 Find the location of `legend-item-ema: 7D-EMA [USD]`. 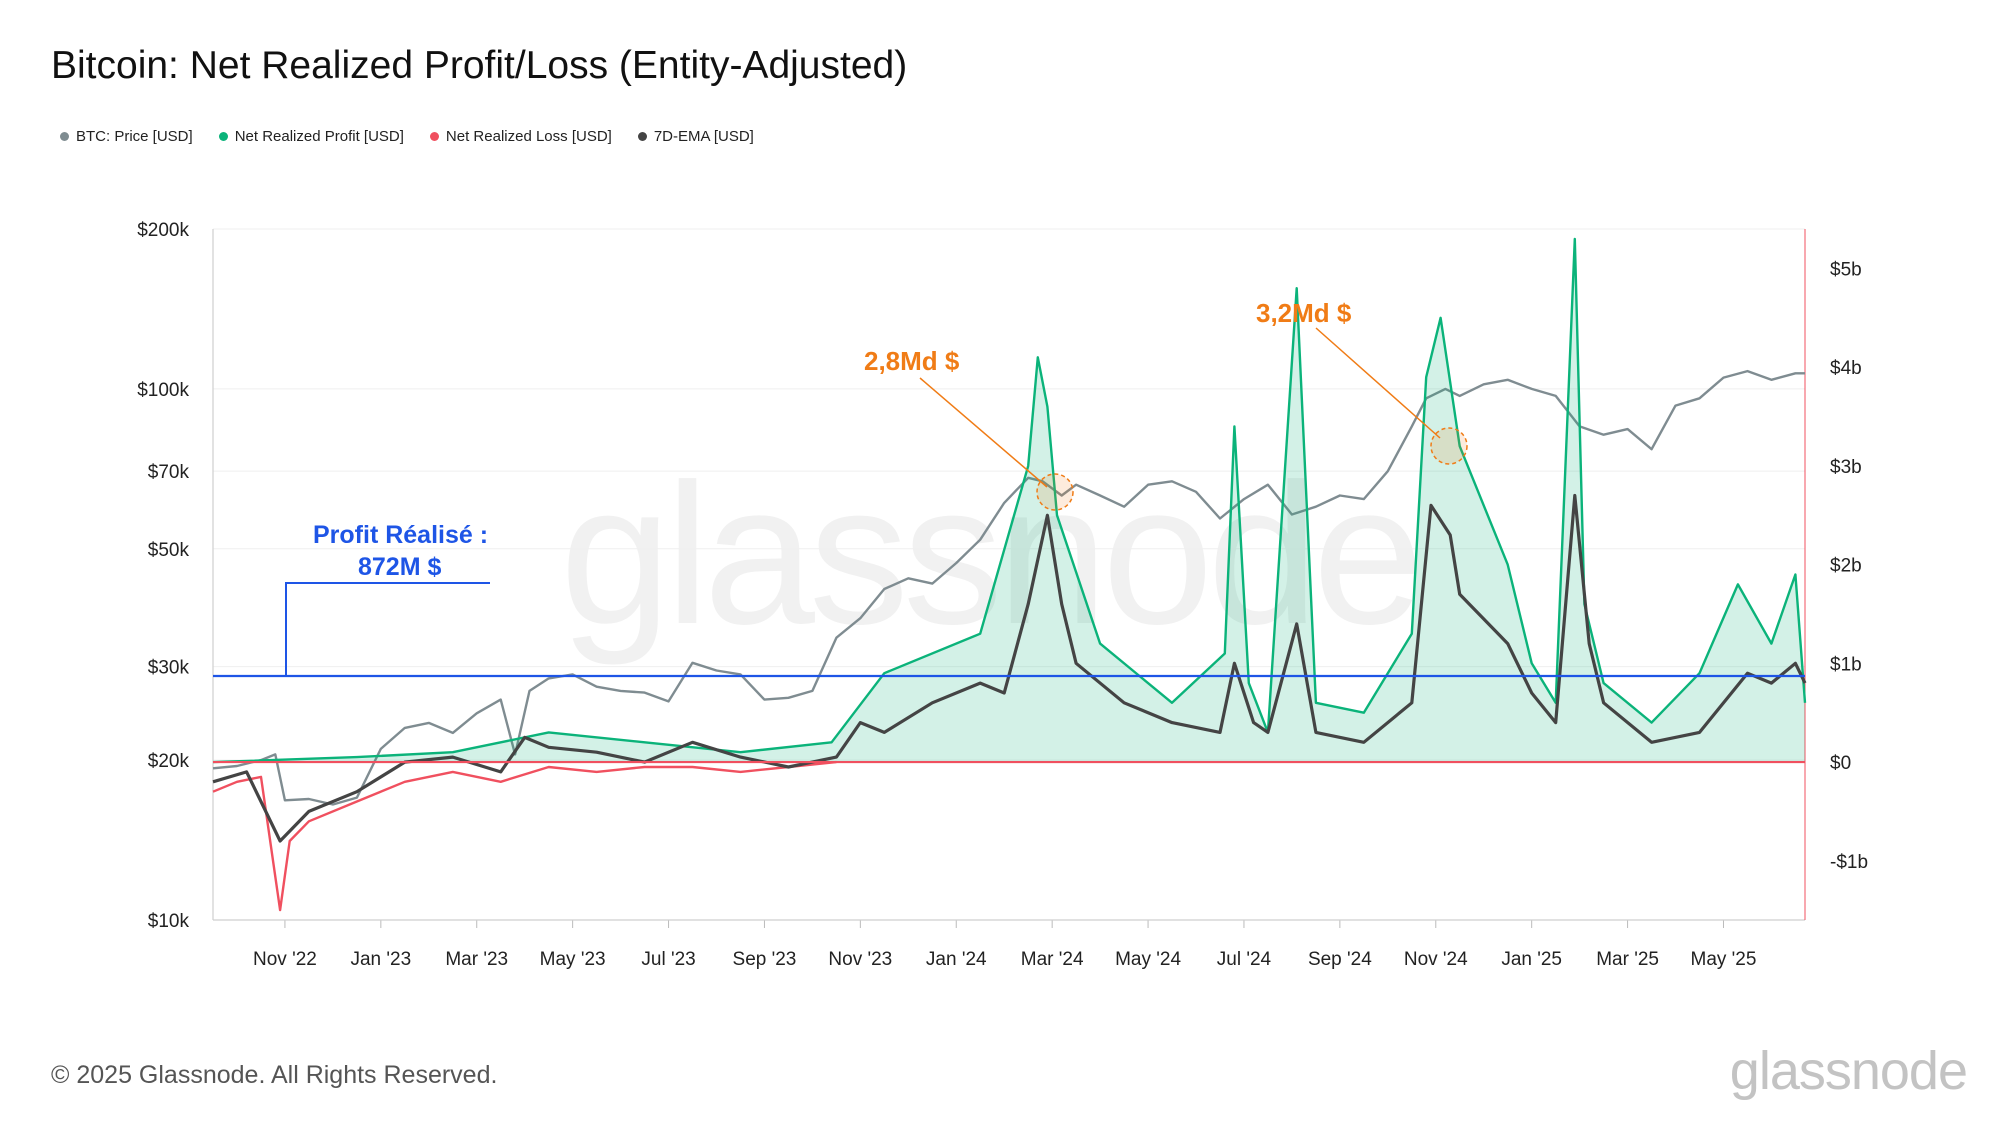

legend-item-ema: 7D-EMA [USD] is located at coordinates (695, 136).